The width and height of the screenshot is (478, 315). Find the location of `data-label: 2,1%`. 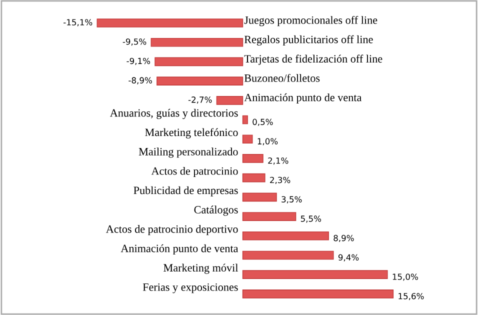

data-label: 2,1% is located at coordinates (278, 161).